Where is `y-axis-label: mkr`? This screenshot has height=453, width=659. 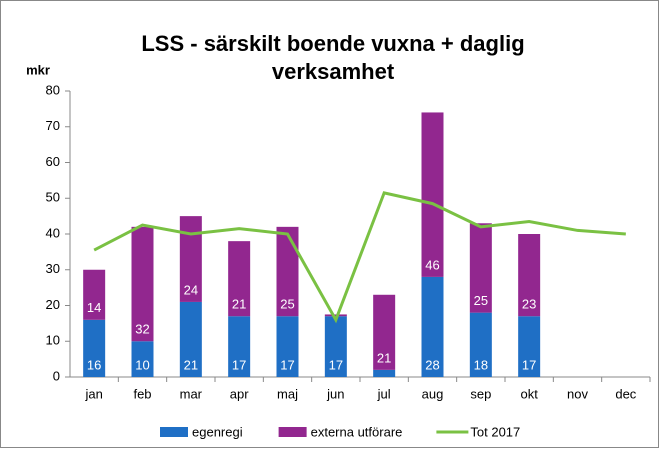 y-axis-label: mkr is located at coordinates (38, 69).